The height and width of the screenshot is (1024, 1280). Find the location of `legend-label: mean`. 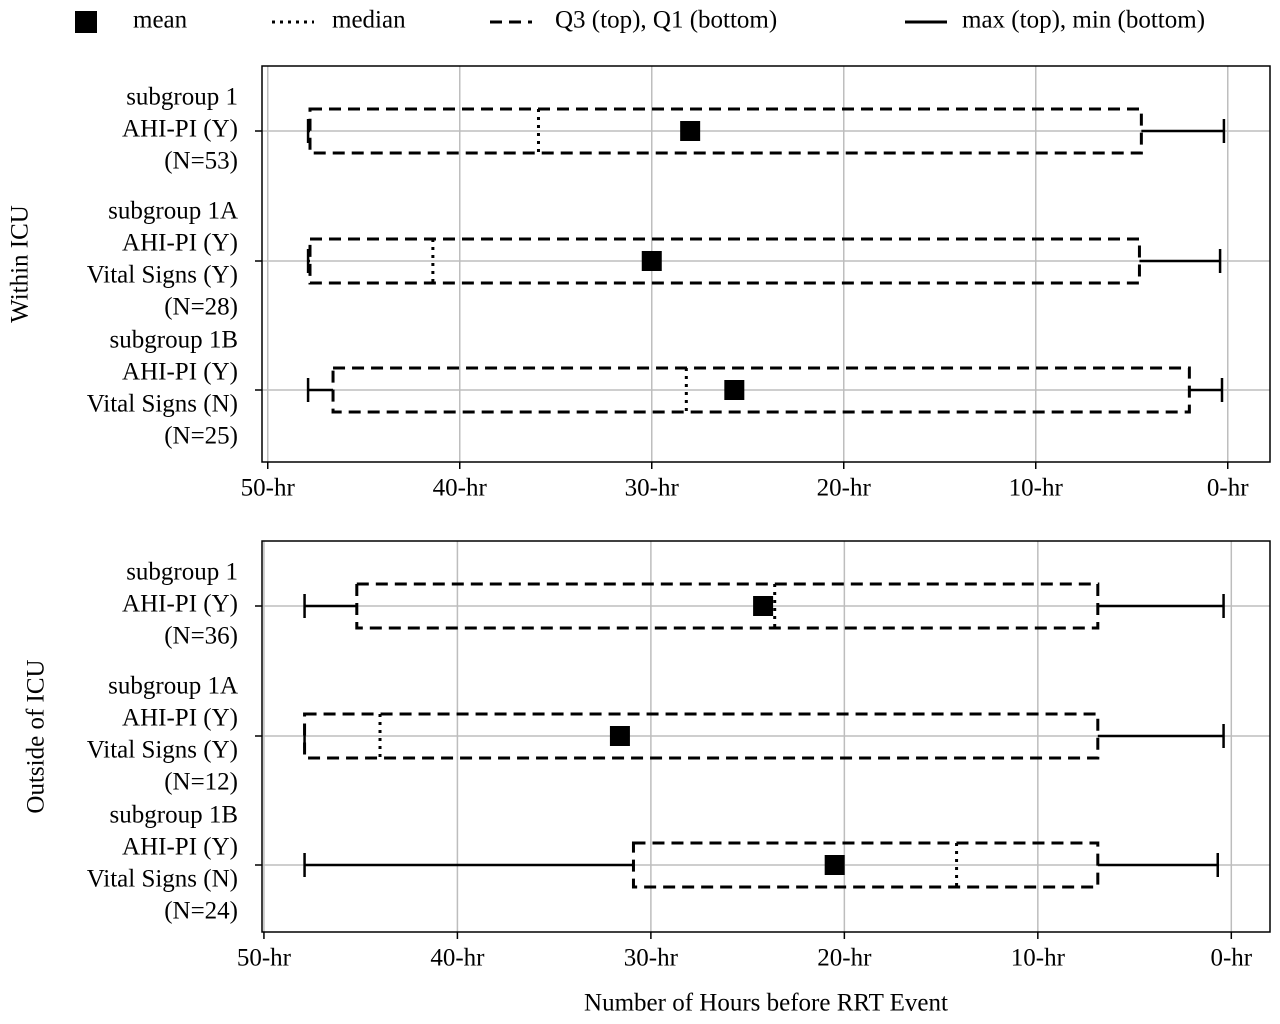

legend-label: mean is located at coordinates (160, 20).